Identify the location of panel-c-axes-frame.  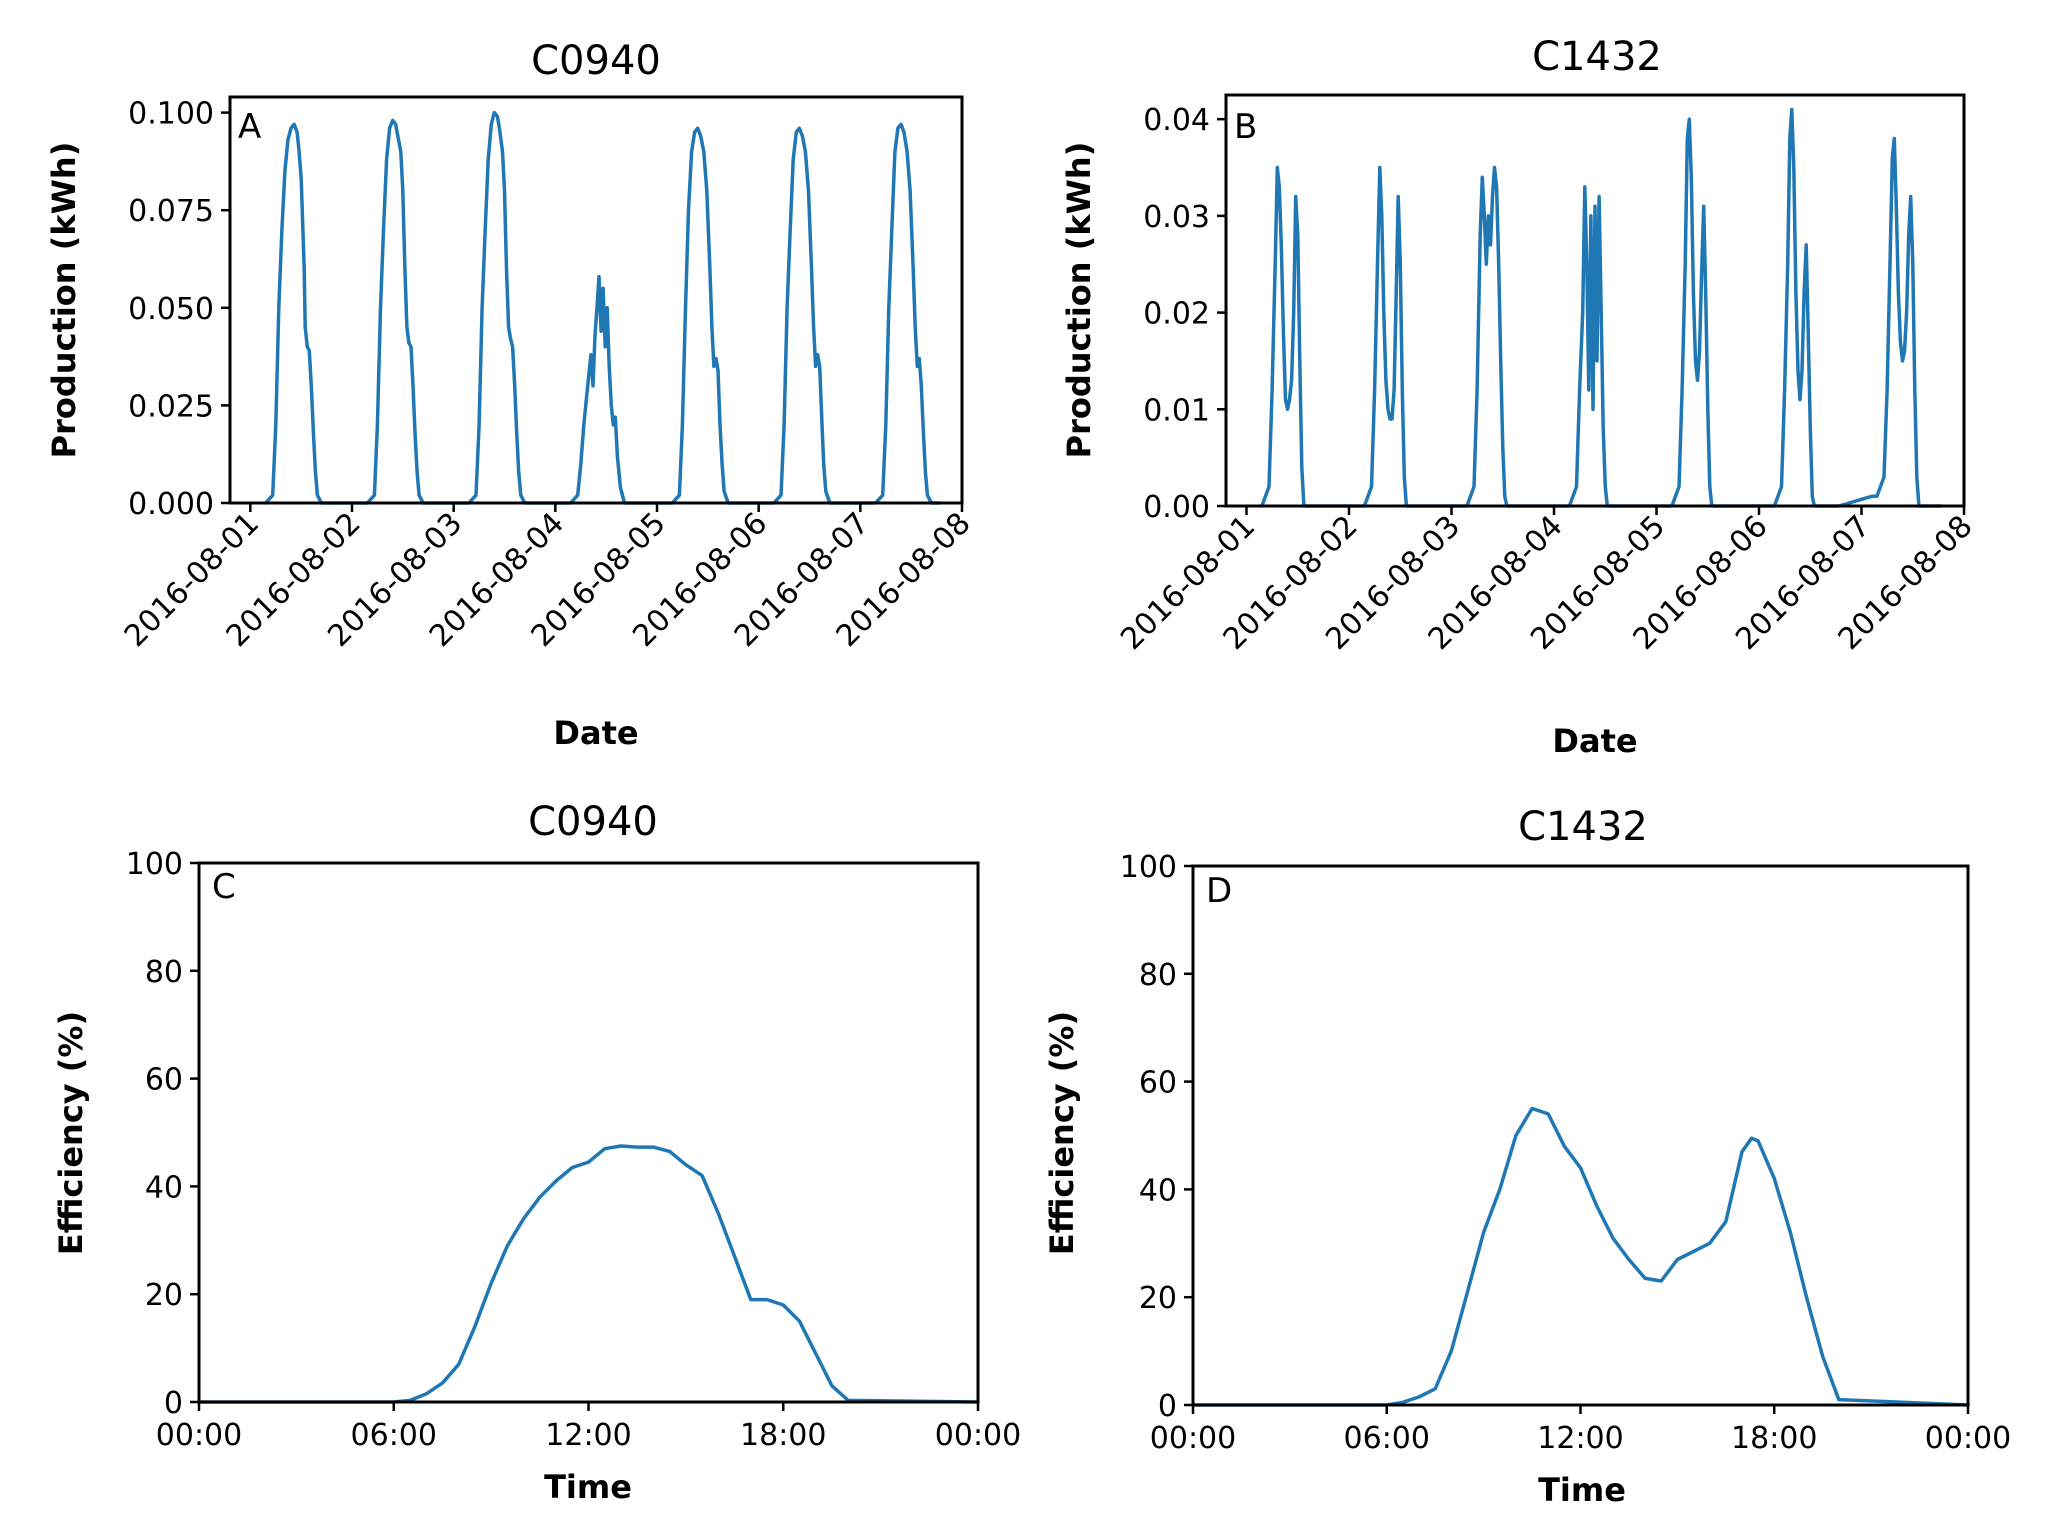
(588, 1132).